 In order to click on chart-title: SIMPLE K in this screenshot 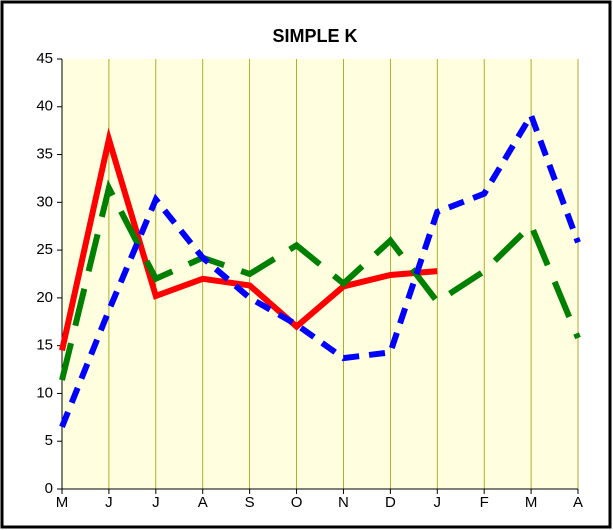, I will do `click(314, 36)`.